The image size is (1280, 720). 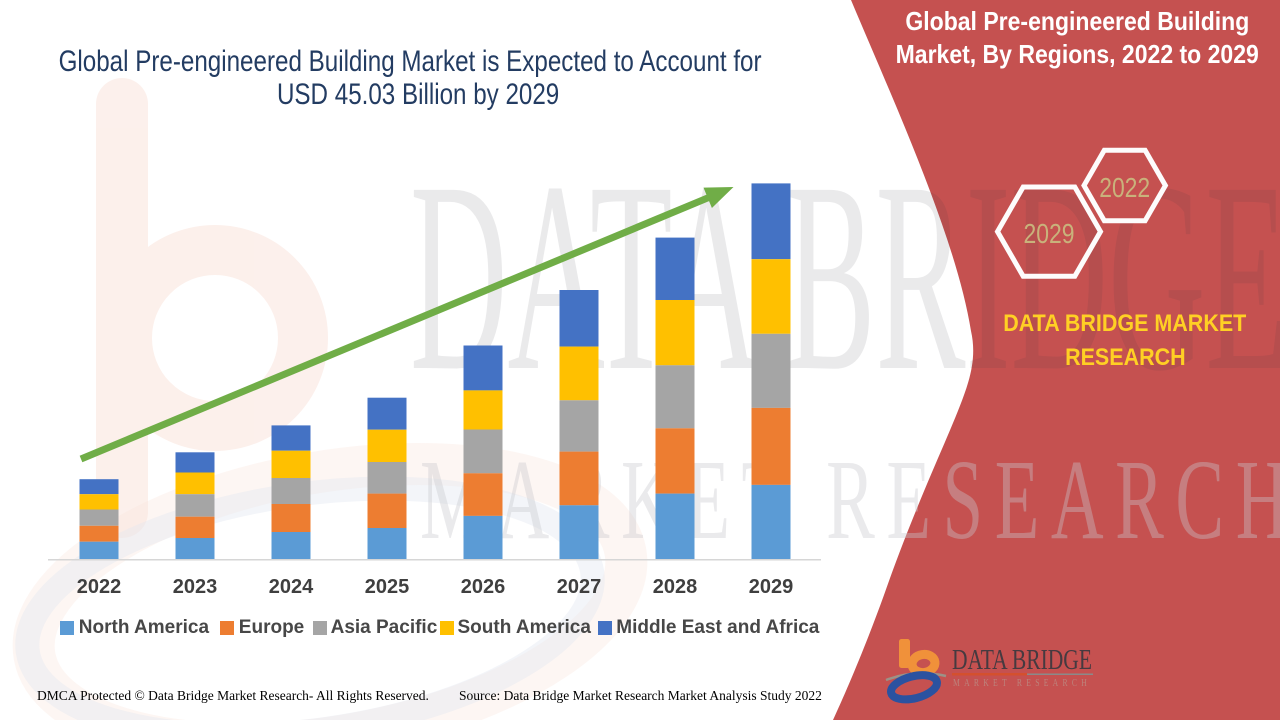 What do you see at coordinates (1022, 660) in the screenshot?
I see `svg-text: DATA BRIDGE` at bounding box center [1022, 660].